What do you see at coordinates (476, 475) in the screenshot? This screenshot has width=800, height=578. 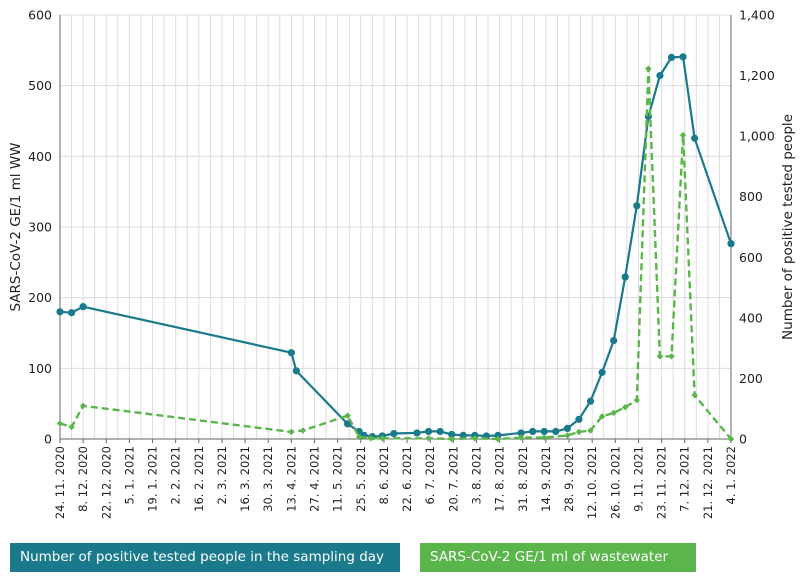 I see `x-tick-label: 3. 8. 2021` at bounding box center [476, 475].